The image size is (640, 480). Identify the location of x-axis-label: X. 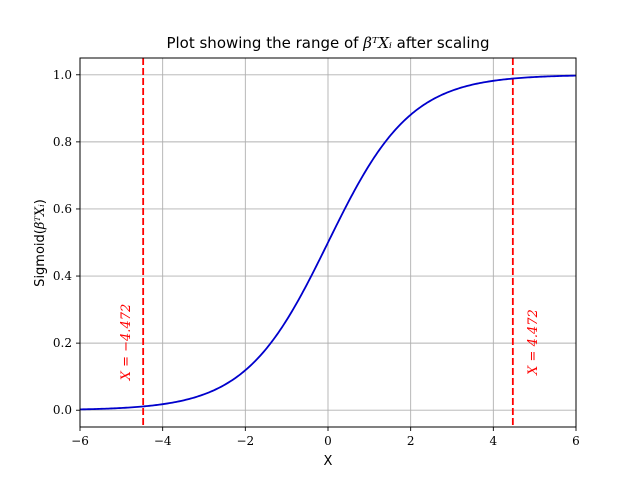
(328, 461).